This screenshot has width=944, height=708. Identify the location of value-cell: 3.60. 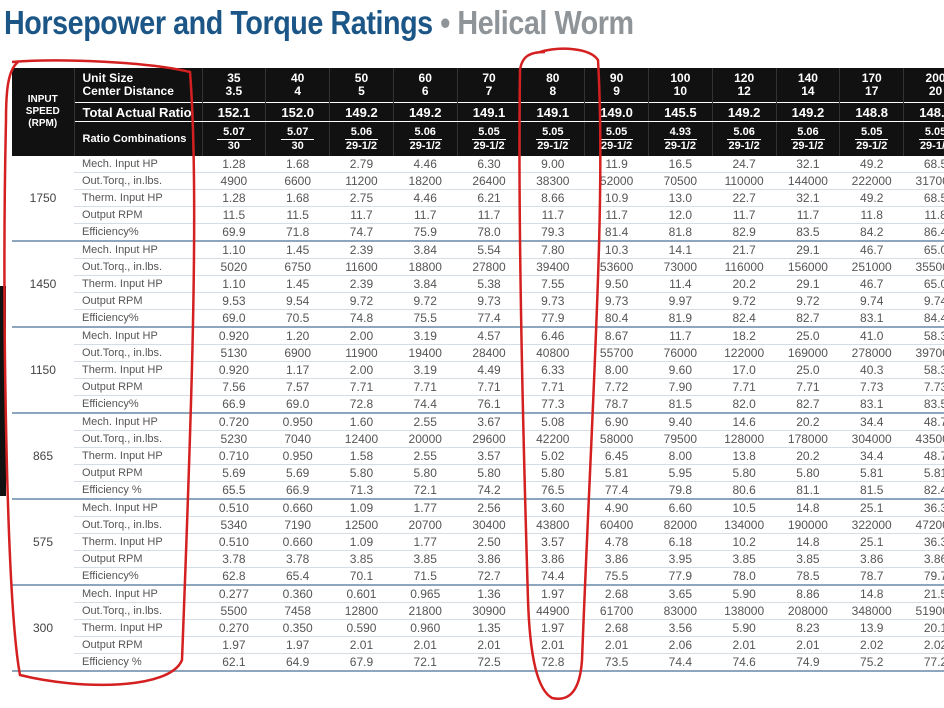
(552, 508).